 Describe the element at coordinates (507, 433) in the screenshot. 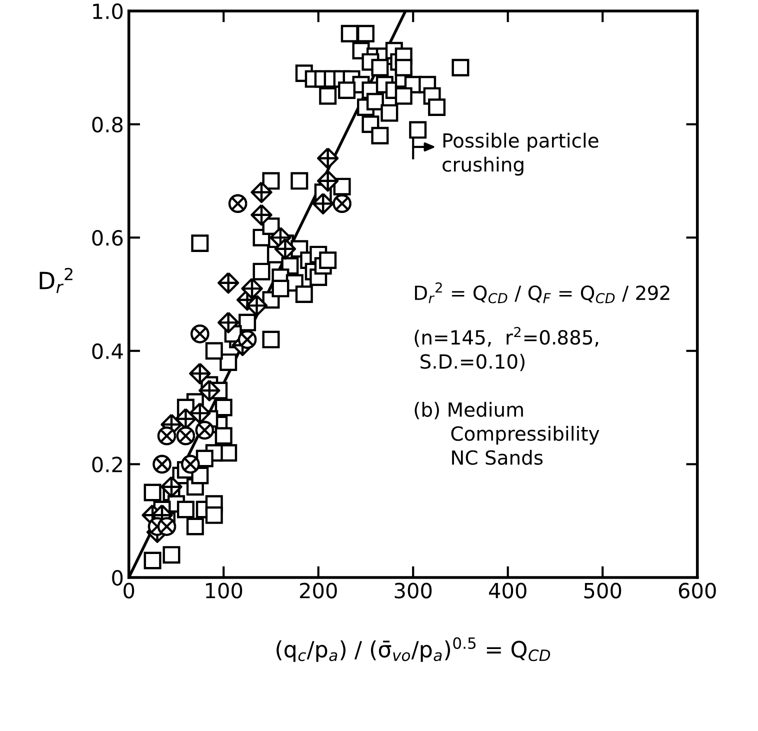

I see `annotation: (b) Medium Compressibility NC Sands` at that location.